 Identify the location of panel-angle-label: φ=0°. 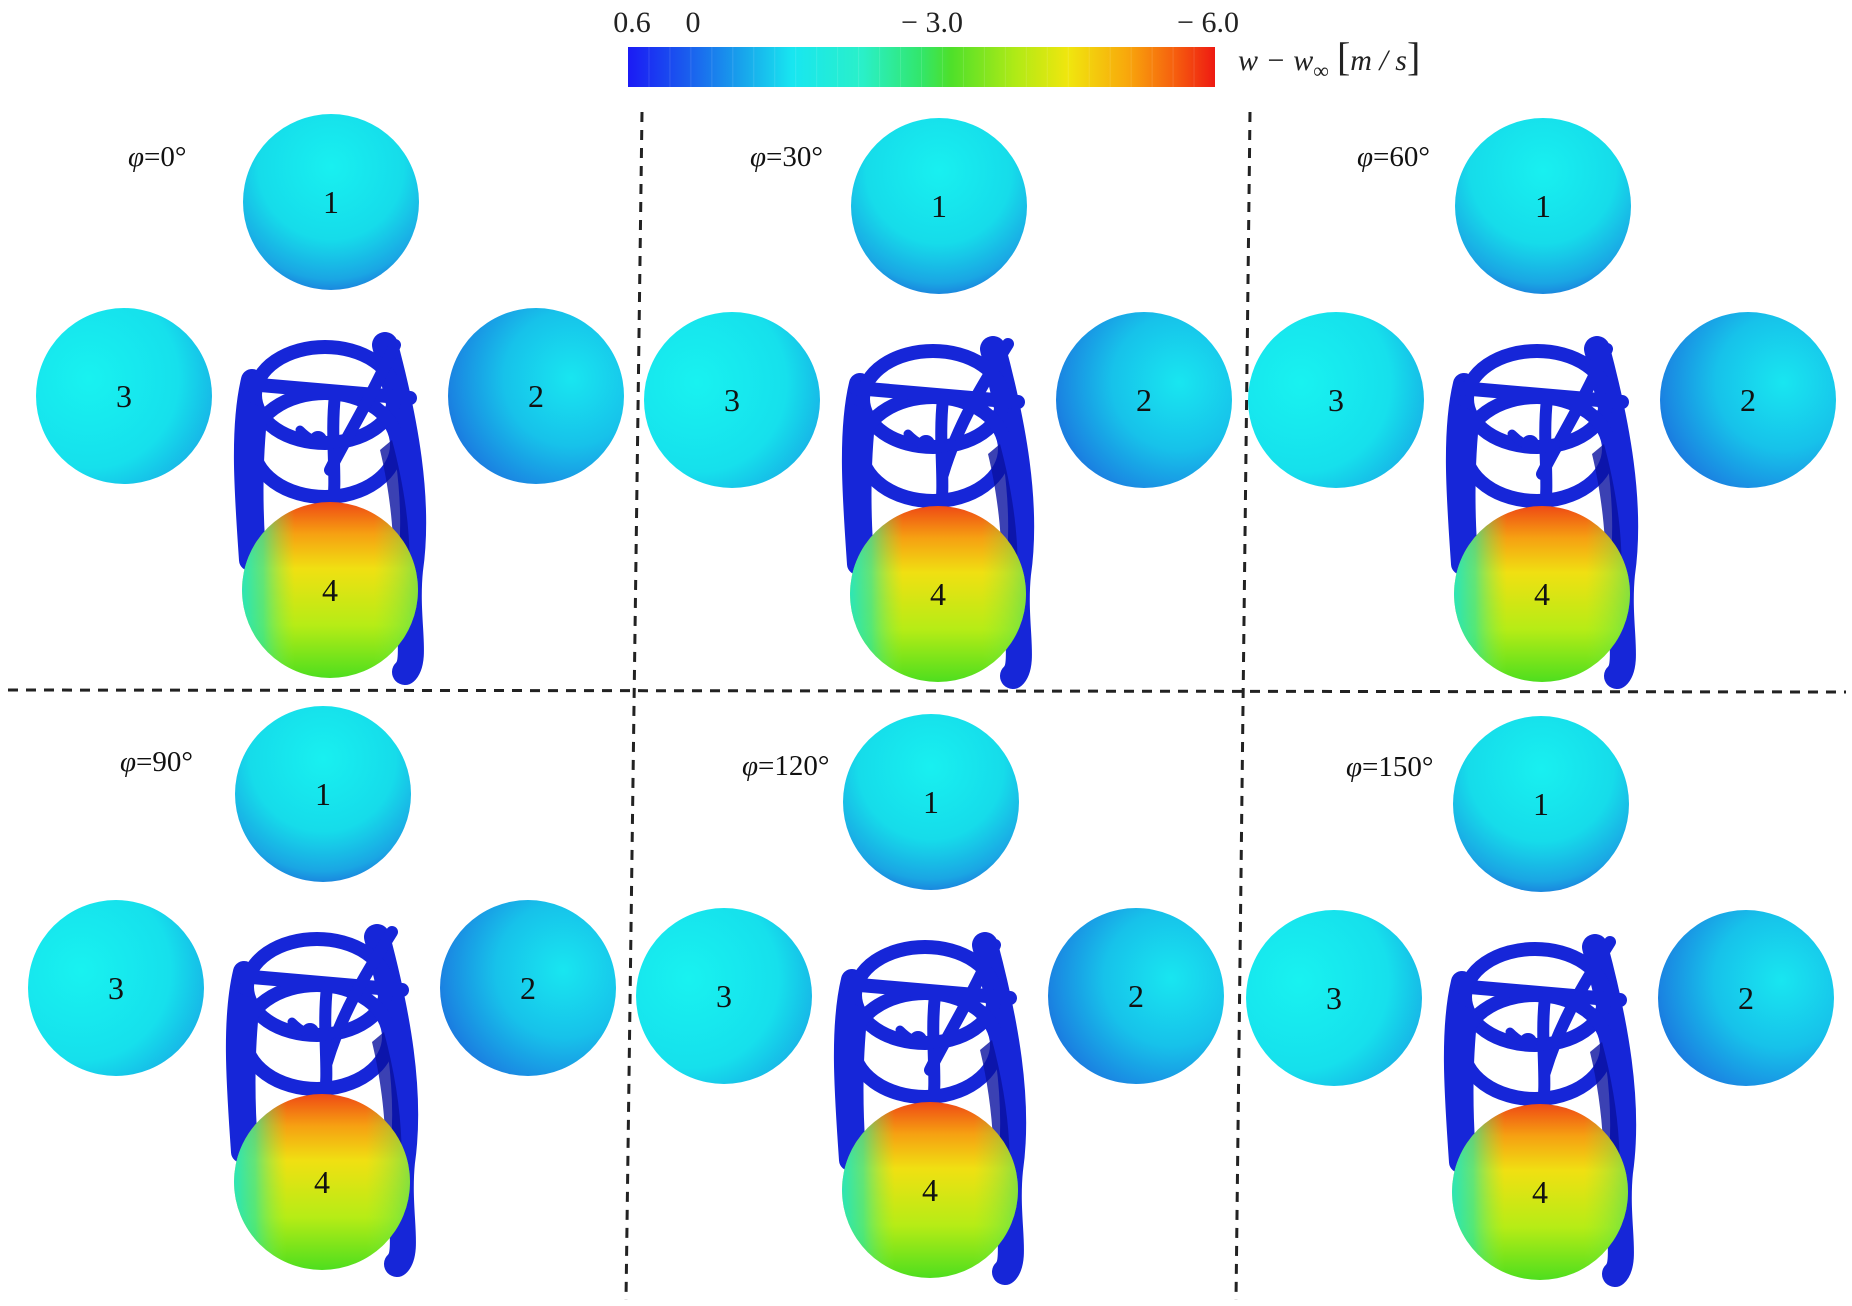
(157, 157).